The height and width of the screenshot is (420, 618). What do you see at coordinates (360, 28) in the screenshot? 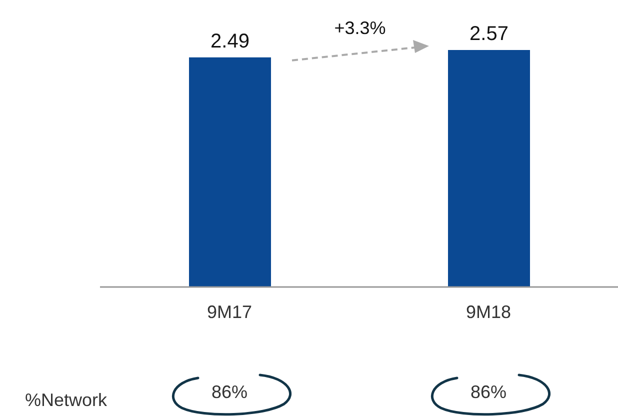
I see `text: +3.3%` at bounding box center [360, 28].